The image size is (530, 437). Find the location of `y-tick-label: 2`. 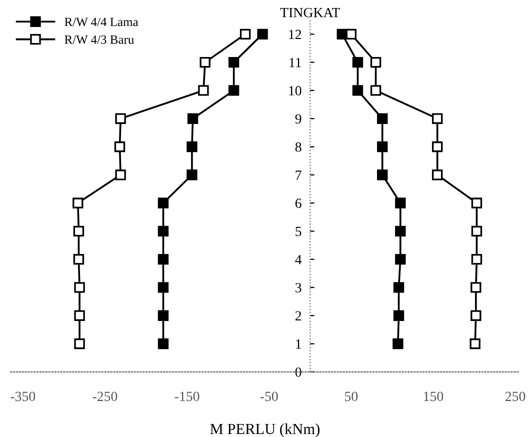

y-tick-label: 2 is located at coordinates (298, 315).